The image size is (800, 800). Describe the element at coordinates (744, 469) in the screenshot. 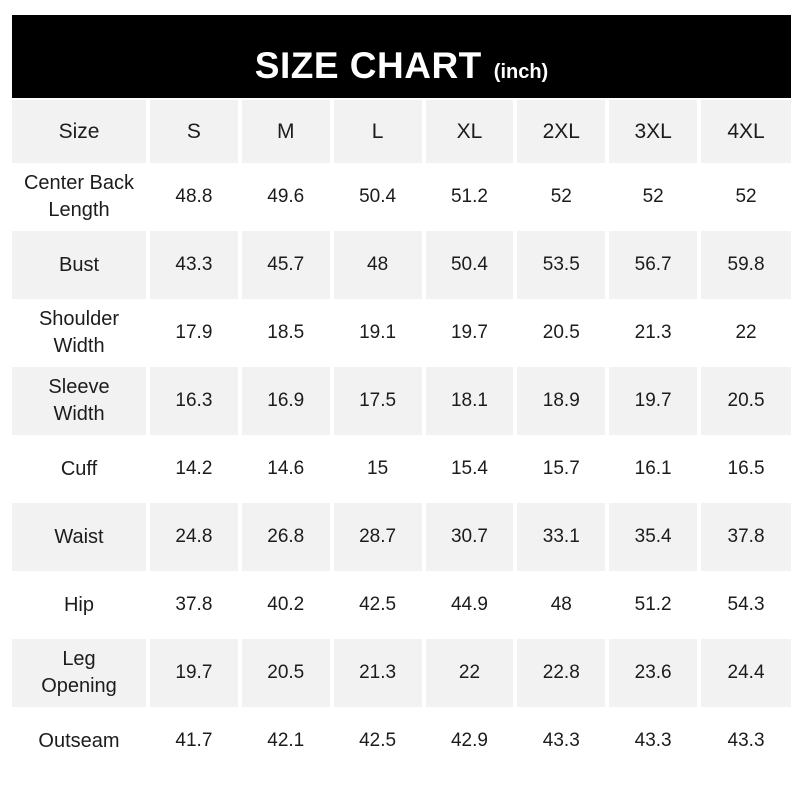

I see `measurement-cell: 16.5` at that location.